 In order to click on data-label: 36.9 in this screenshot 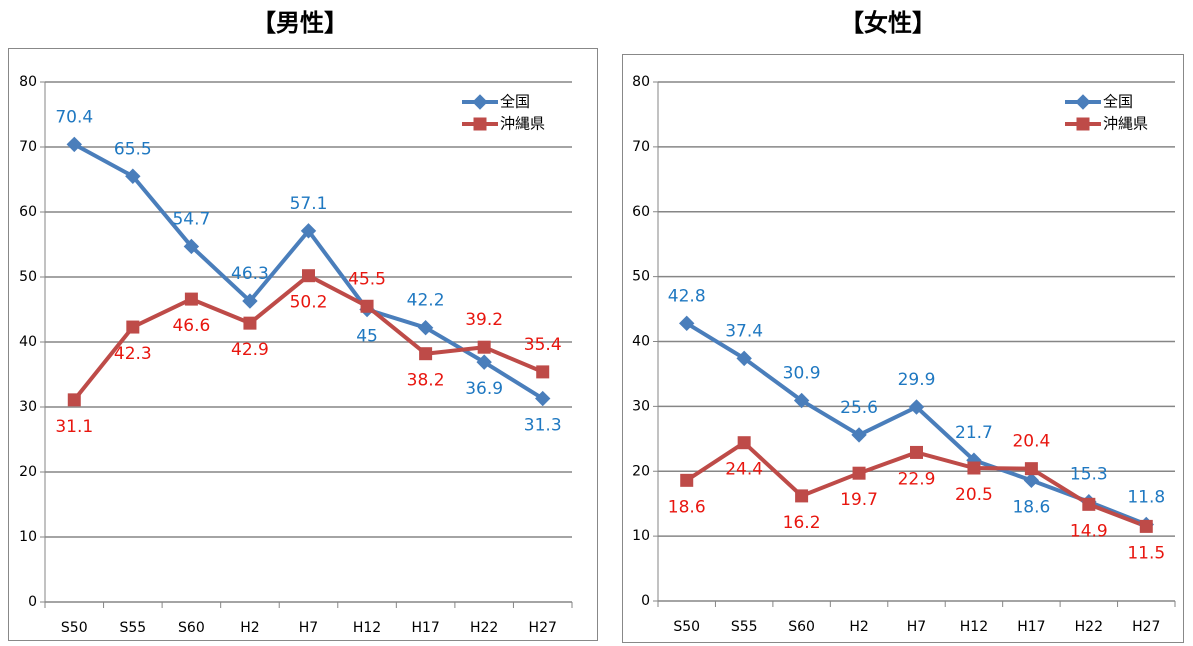, I will do `click(484, 389)`.